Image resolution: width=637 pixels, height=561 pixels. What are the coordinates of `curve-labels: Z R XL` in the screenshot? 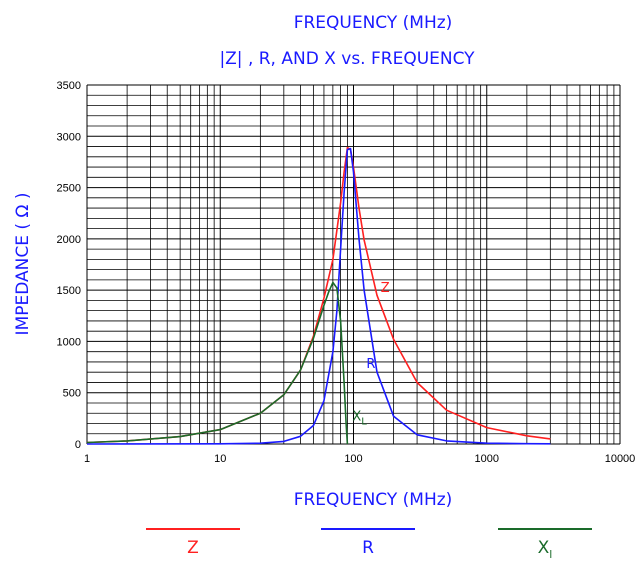 It's located at (370, 354).